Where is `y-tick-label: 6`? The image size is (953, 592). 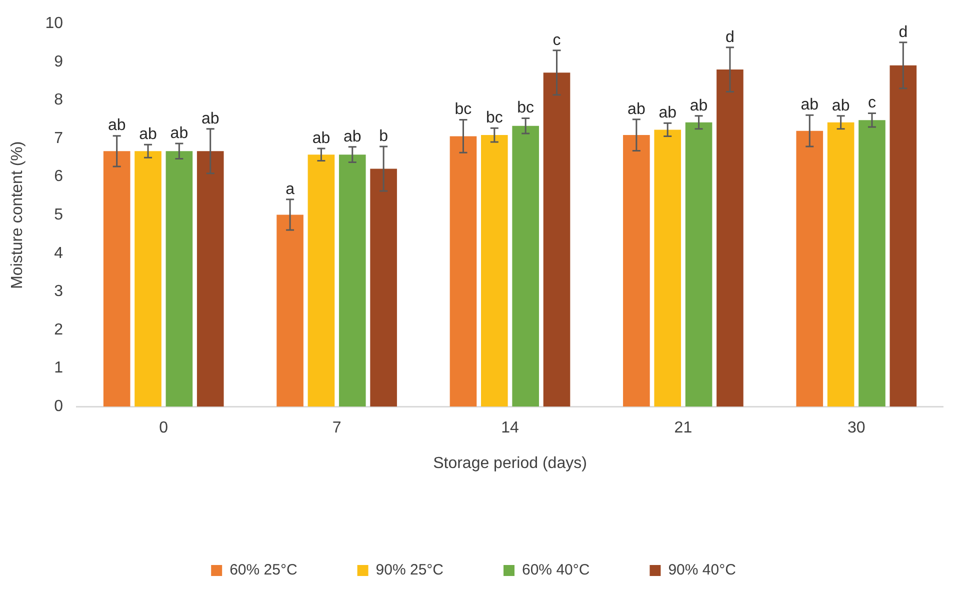 y-tick-label: 6 is located at coordinates (59, 177).